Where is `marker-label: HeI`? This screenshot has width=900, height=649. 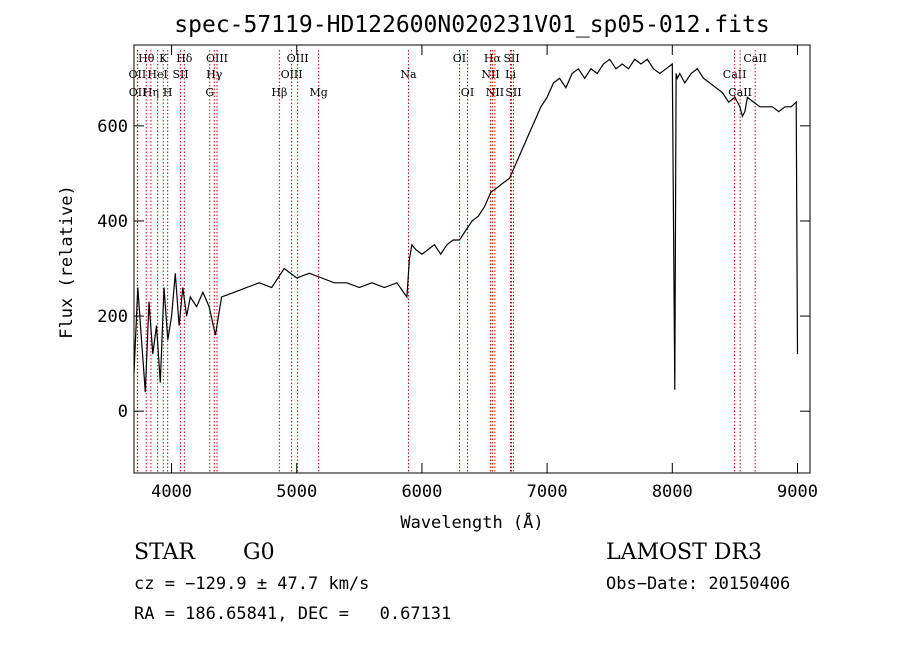 marker-label: HeI is located at coordinates (157, 74).